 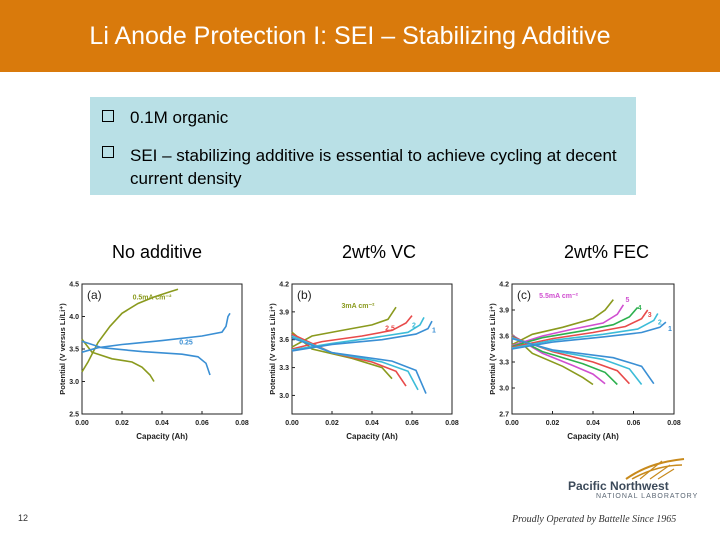 What do you see at coordinates (524, 295) in the screenshot?
I see `panel-label: (c)` at bounding box center [524, 295].